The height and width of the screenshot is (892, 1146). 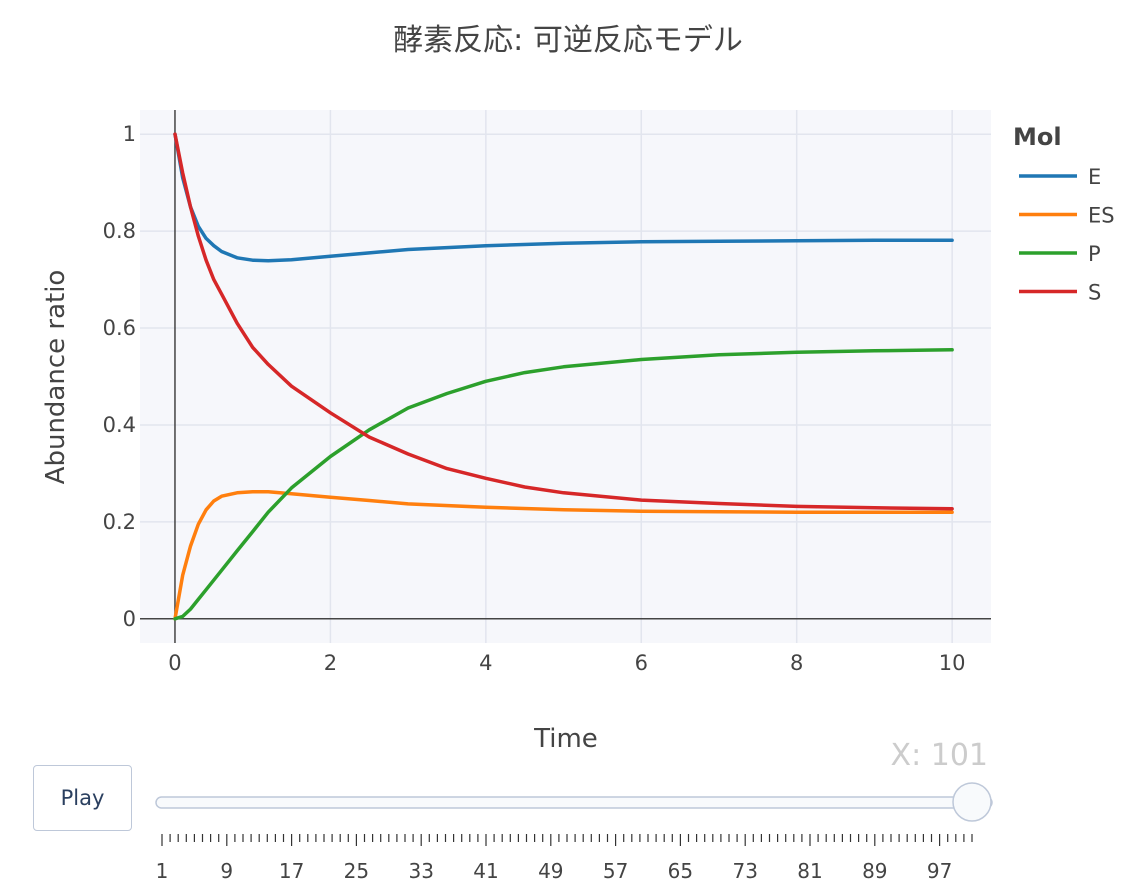 I want to click on slider-step-label: 33, so click(x=420, y=871).